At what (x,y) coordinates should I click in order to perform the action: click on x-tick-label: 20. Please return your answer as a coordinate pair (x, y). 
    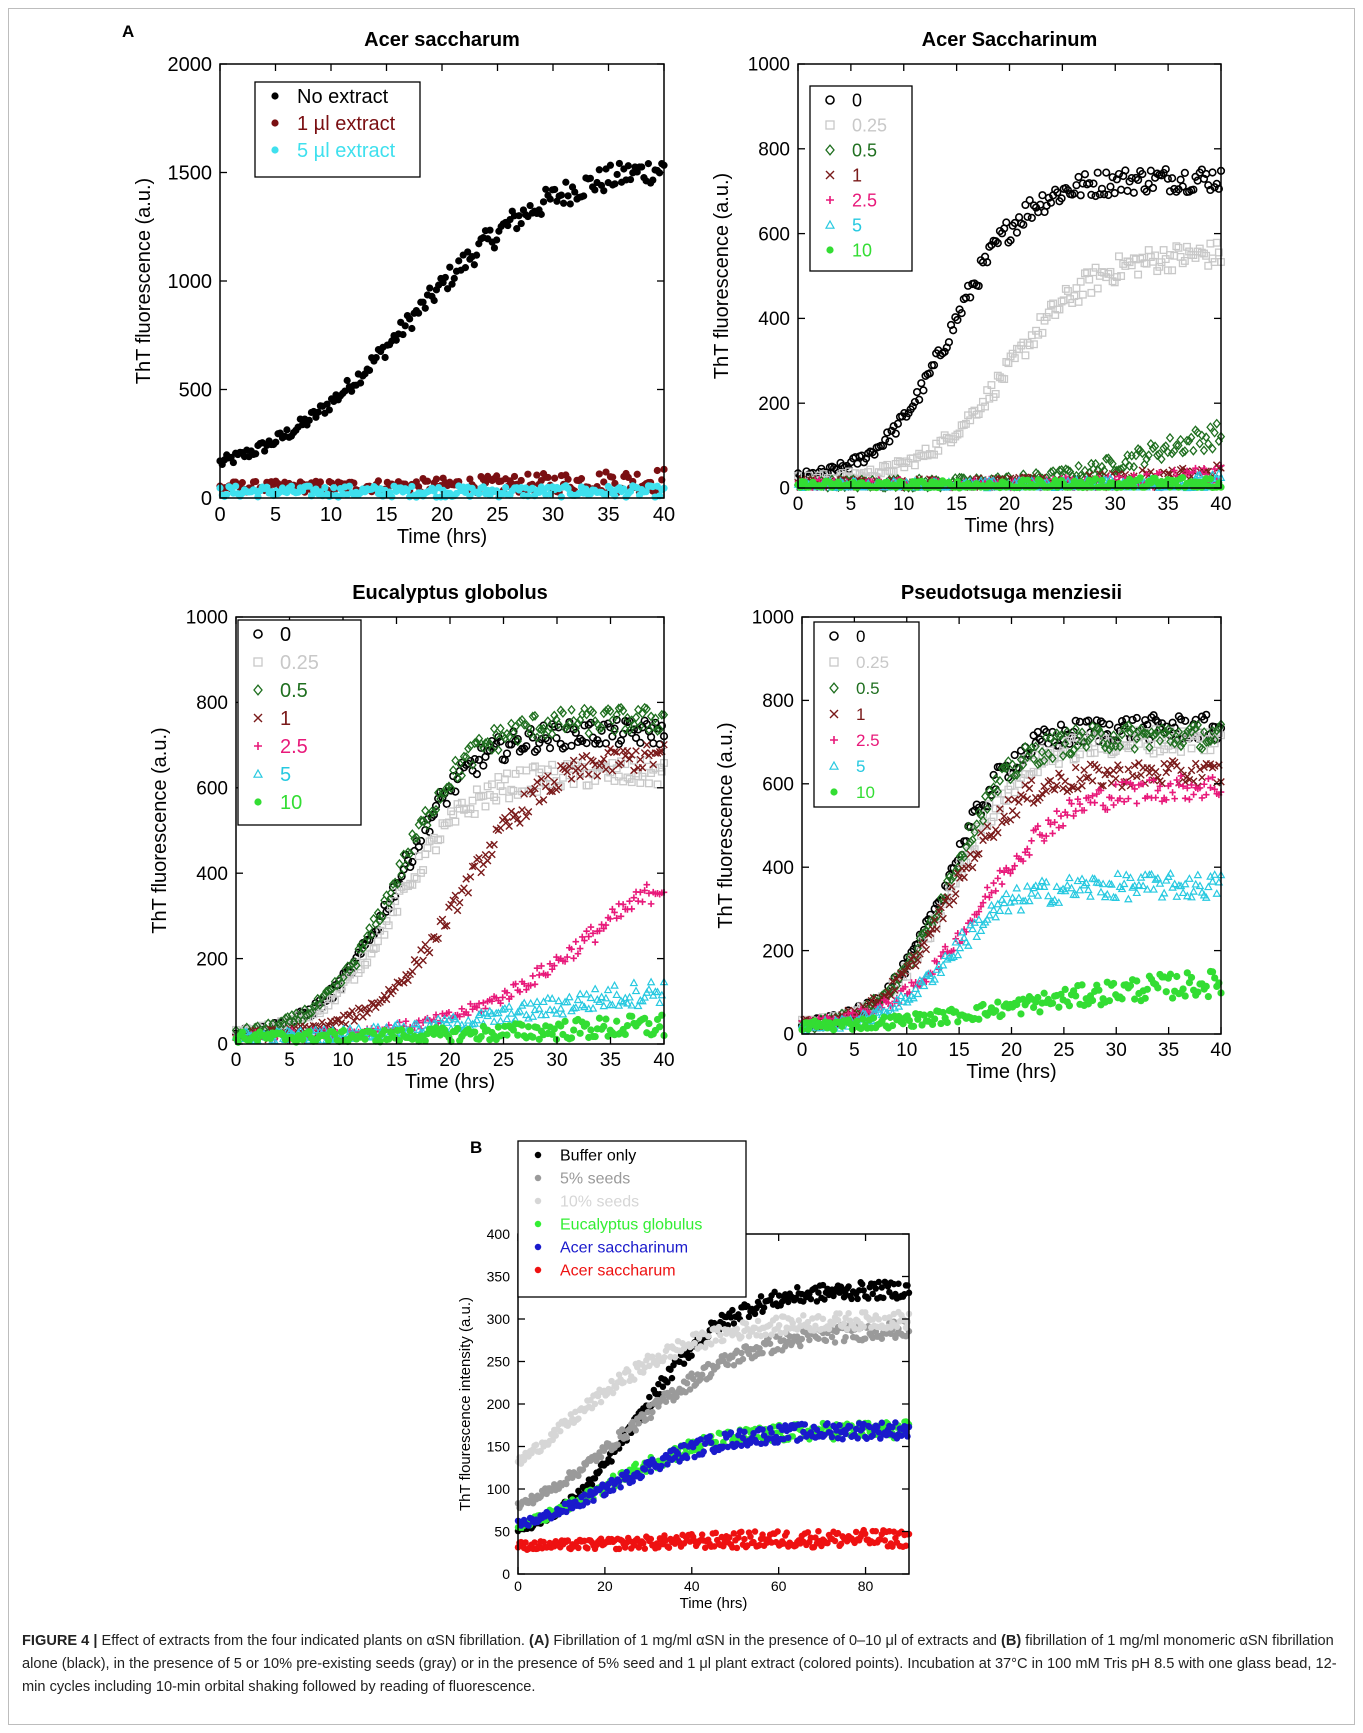
    Looking at the image, I should click on (442, 515).